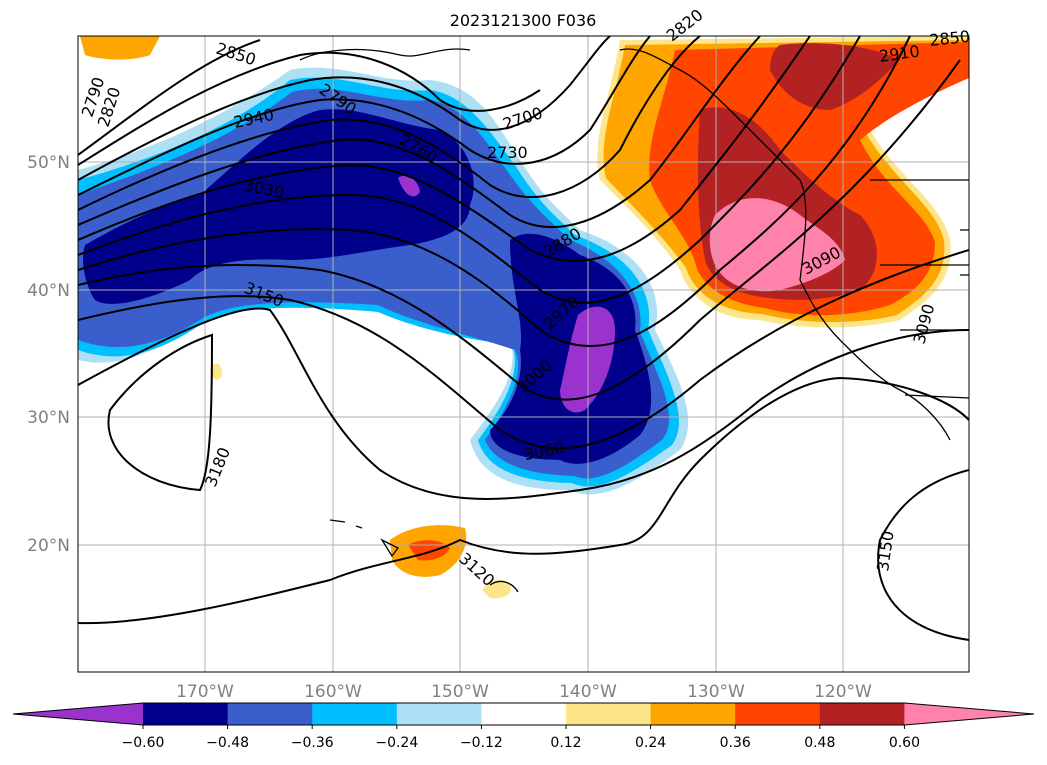 This screenshot has height=765, width=1047. What do you see at coordinates (716, 692) in the screenshot?
I see `lon-label: 130°W` at bounding box center [716, 692].